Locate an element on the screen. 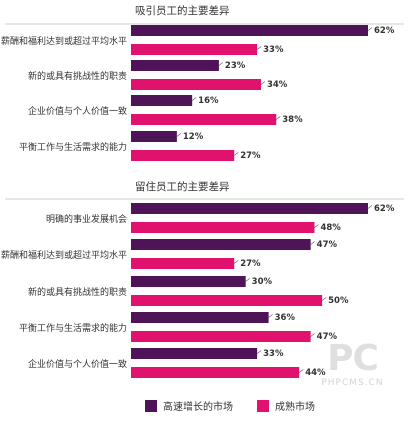 This screenshot has width=408, height=421. legend-swatch-growth is located at coordinates (151, 405).